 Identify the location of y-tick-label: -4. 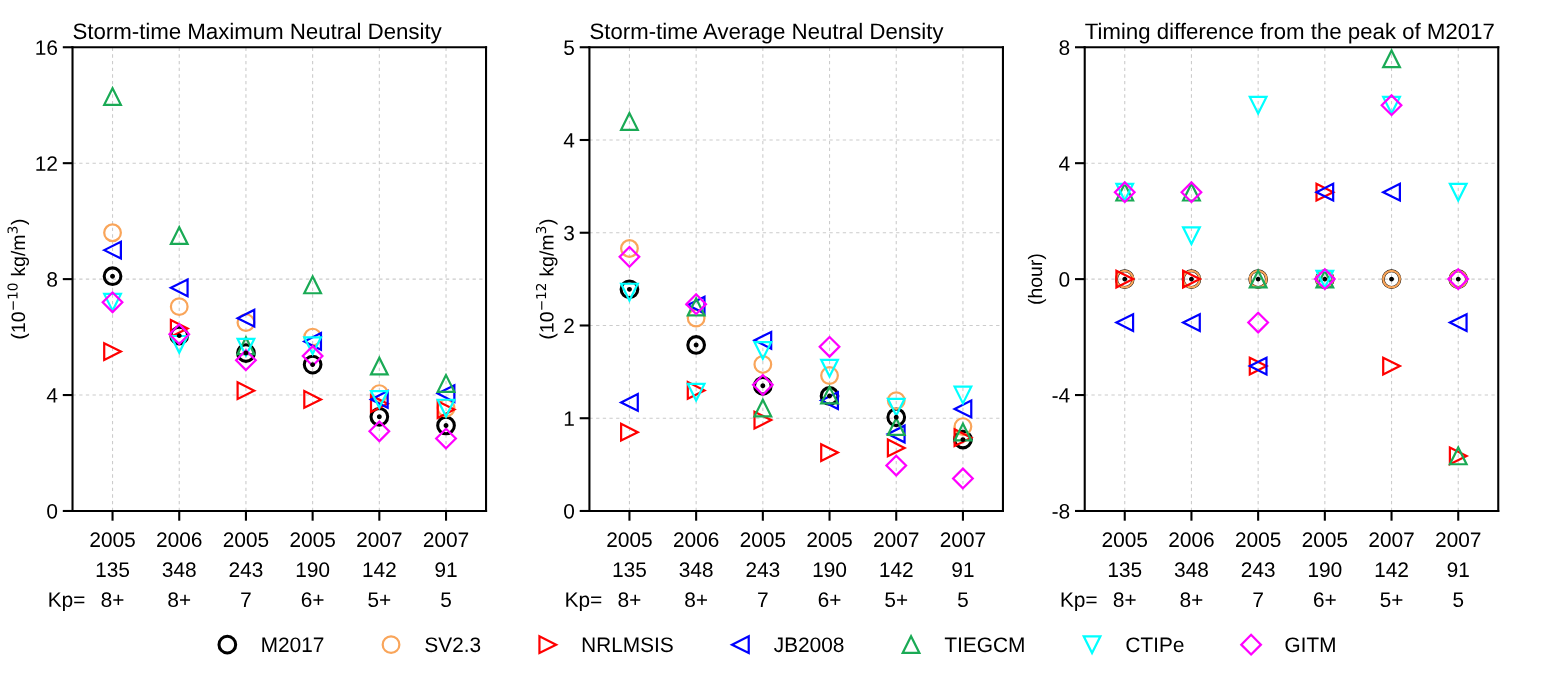
(1061, 395).